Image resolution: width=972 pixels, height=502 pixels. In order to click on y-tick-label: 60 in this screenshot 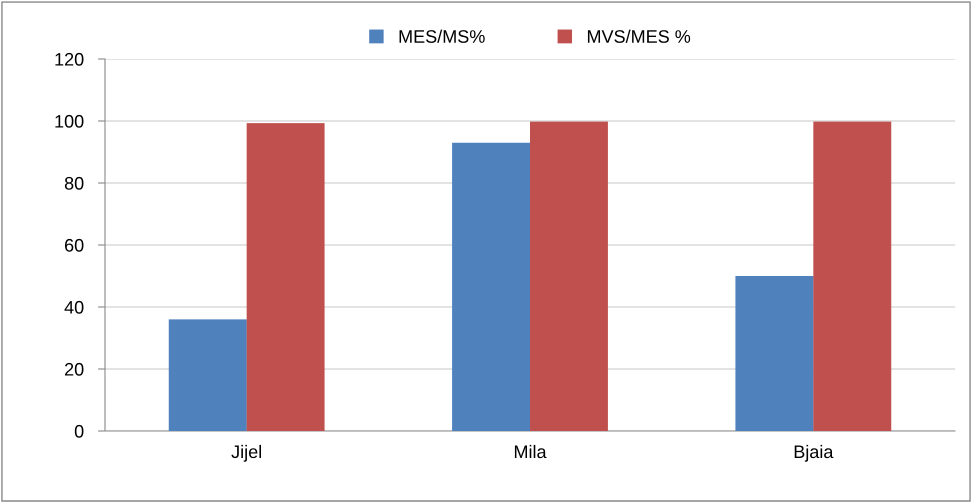, I will do `click(74, 245)`.